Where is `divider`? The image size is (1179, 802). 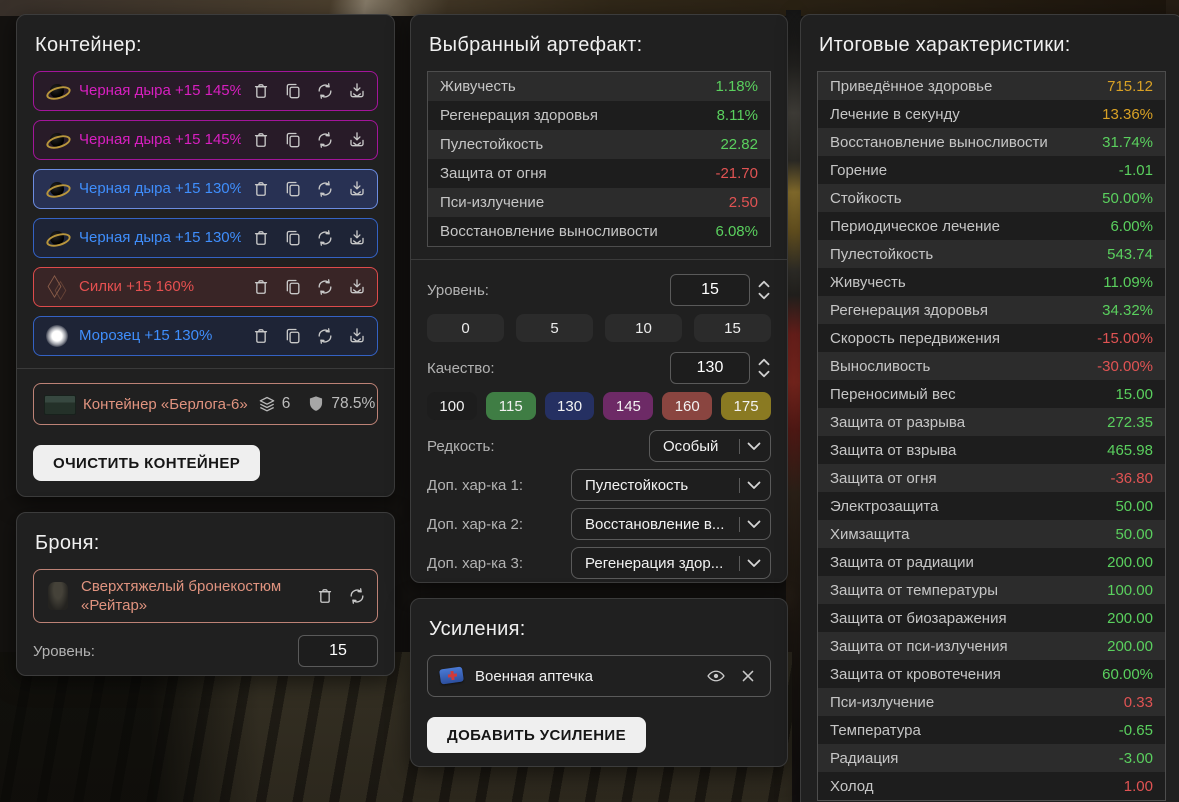 divider is located at coordinates (599, 259).